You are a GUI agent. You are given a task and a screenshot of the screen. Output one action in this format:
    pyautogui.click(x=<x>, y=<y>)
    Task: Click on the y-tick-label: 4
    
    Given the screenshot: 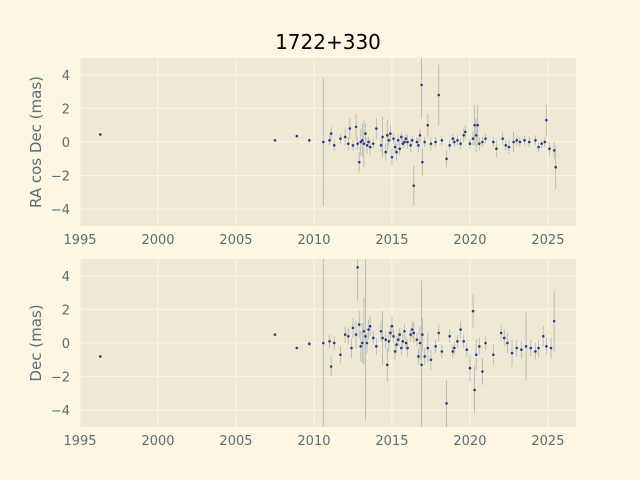 What is the action you would take?
    pyautogui.click(x=66, y=76)
    